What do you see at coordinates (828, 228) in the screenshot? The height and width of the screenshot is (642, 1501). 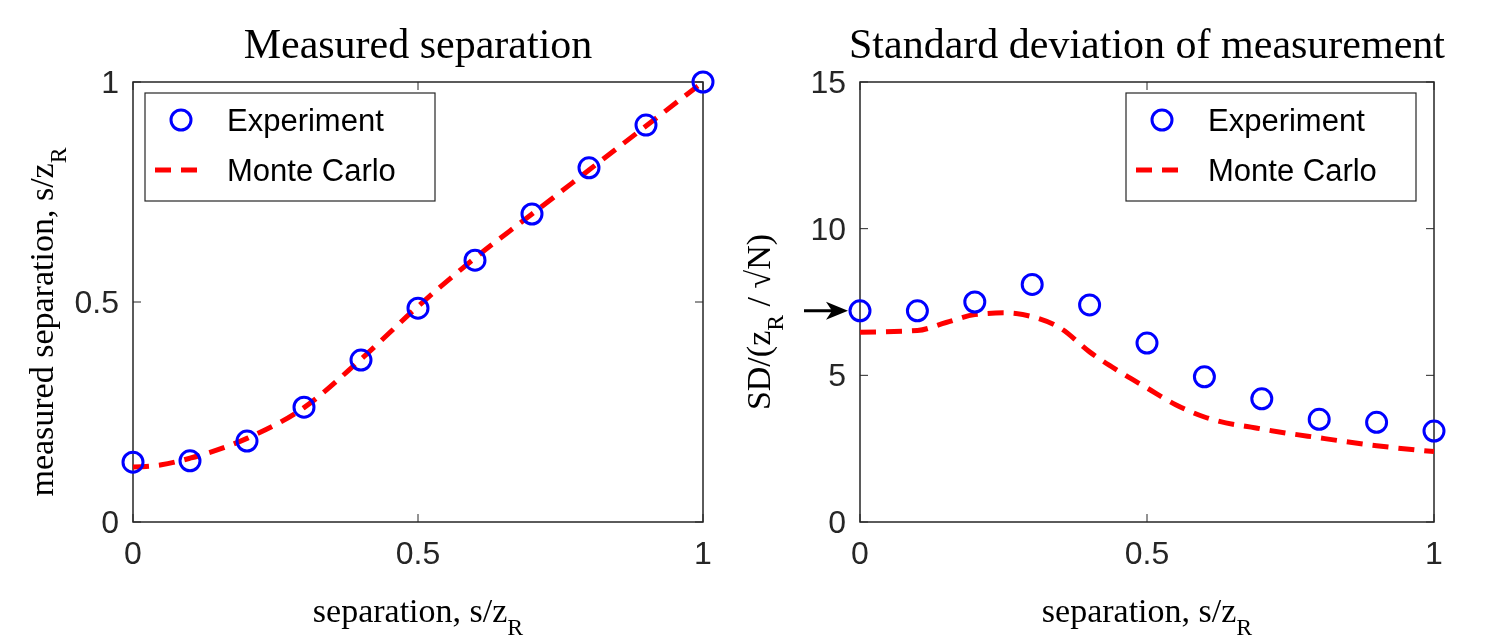 I see `y-tick-label: 10` at bounding box center [828, 228].